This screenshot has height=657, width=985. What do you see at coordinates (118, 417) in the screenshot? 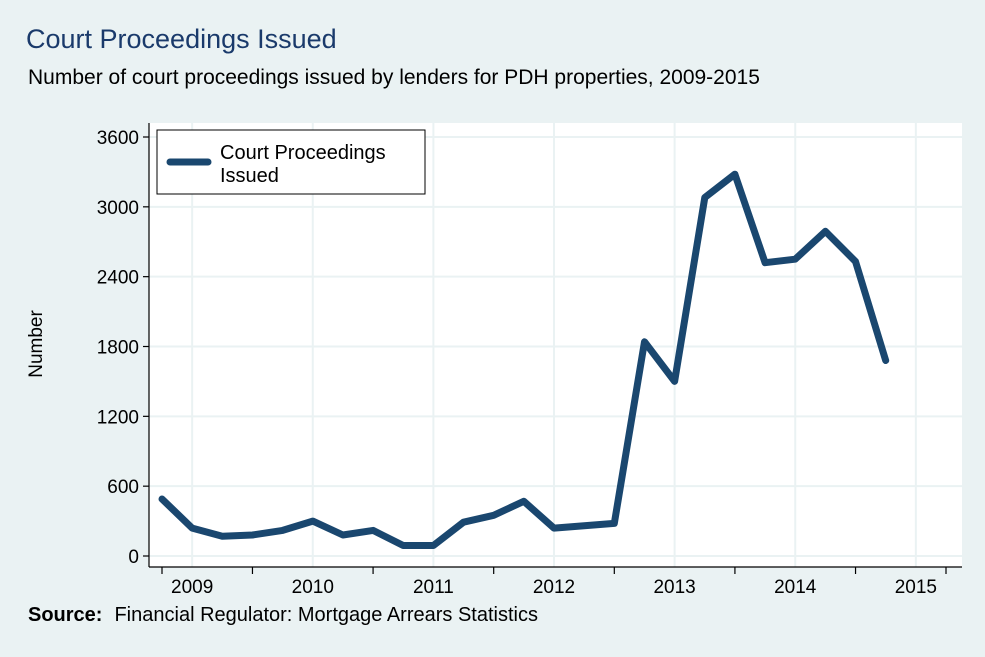
I see `y-tick-label: 1200` at bounding box center [118, 417].